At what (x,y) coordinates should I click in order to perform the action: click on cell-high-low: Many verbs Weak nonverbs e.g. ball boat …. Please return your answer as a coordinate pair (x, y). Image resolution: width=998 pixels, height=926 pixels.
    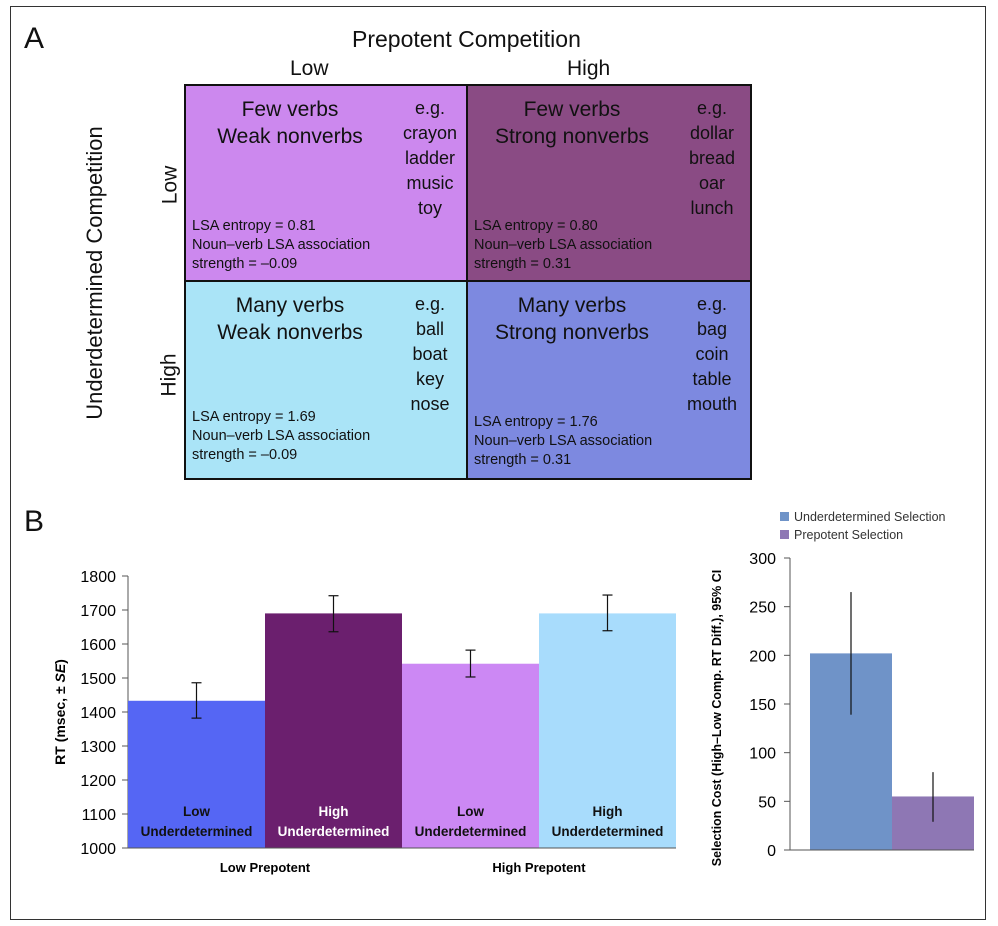
    Looking at the image, I should click on (326, 380).